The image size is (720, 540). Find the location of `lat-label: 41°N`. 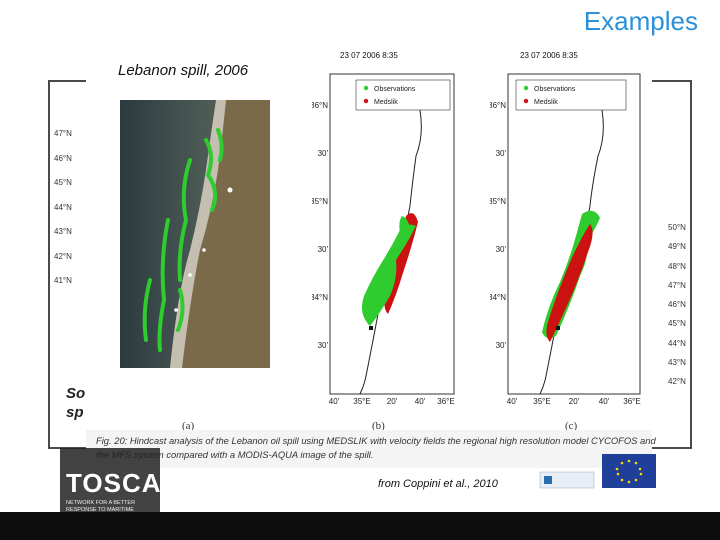

lat-label: 41°N is located at coordinates (63, 280).